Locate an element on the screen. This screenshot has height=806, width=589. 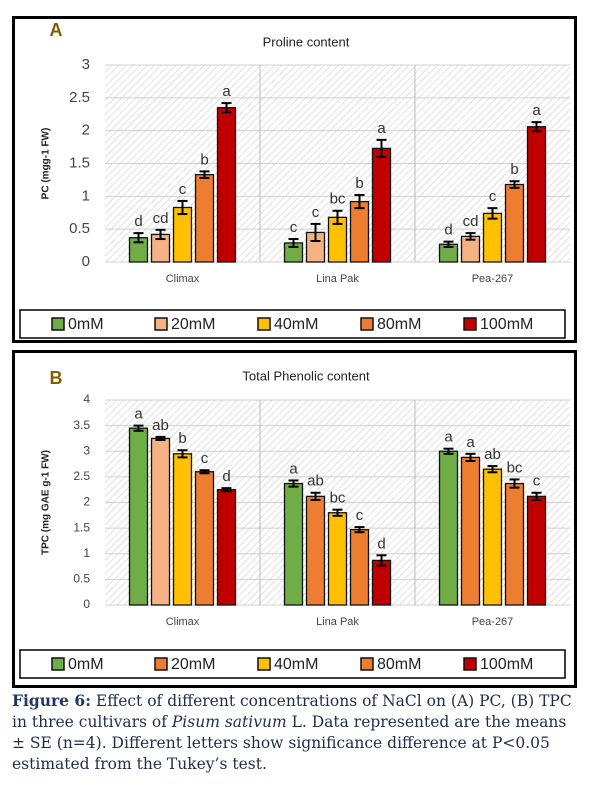
caption-italic: Pisum sativum is located at coordinates (229, 722).